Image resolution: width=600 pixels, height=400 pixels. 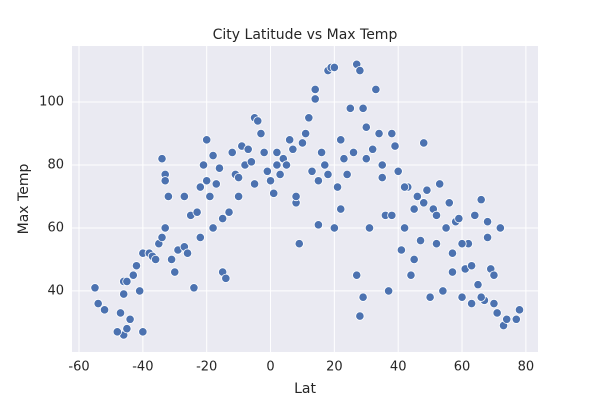 I want to click on y-tick-label: 40, so click(x=55, y=290).